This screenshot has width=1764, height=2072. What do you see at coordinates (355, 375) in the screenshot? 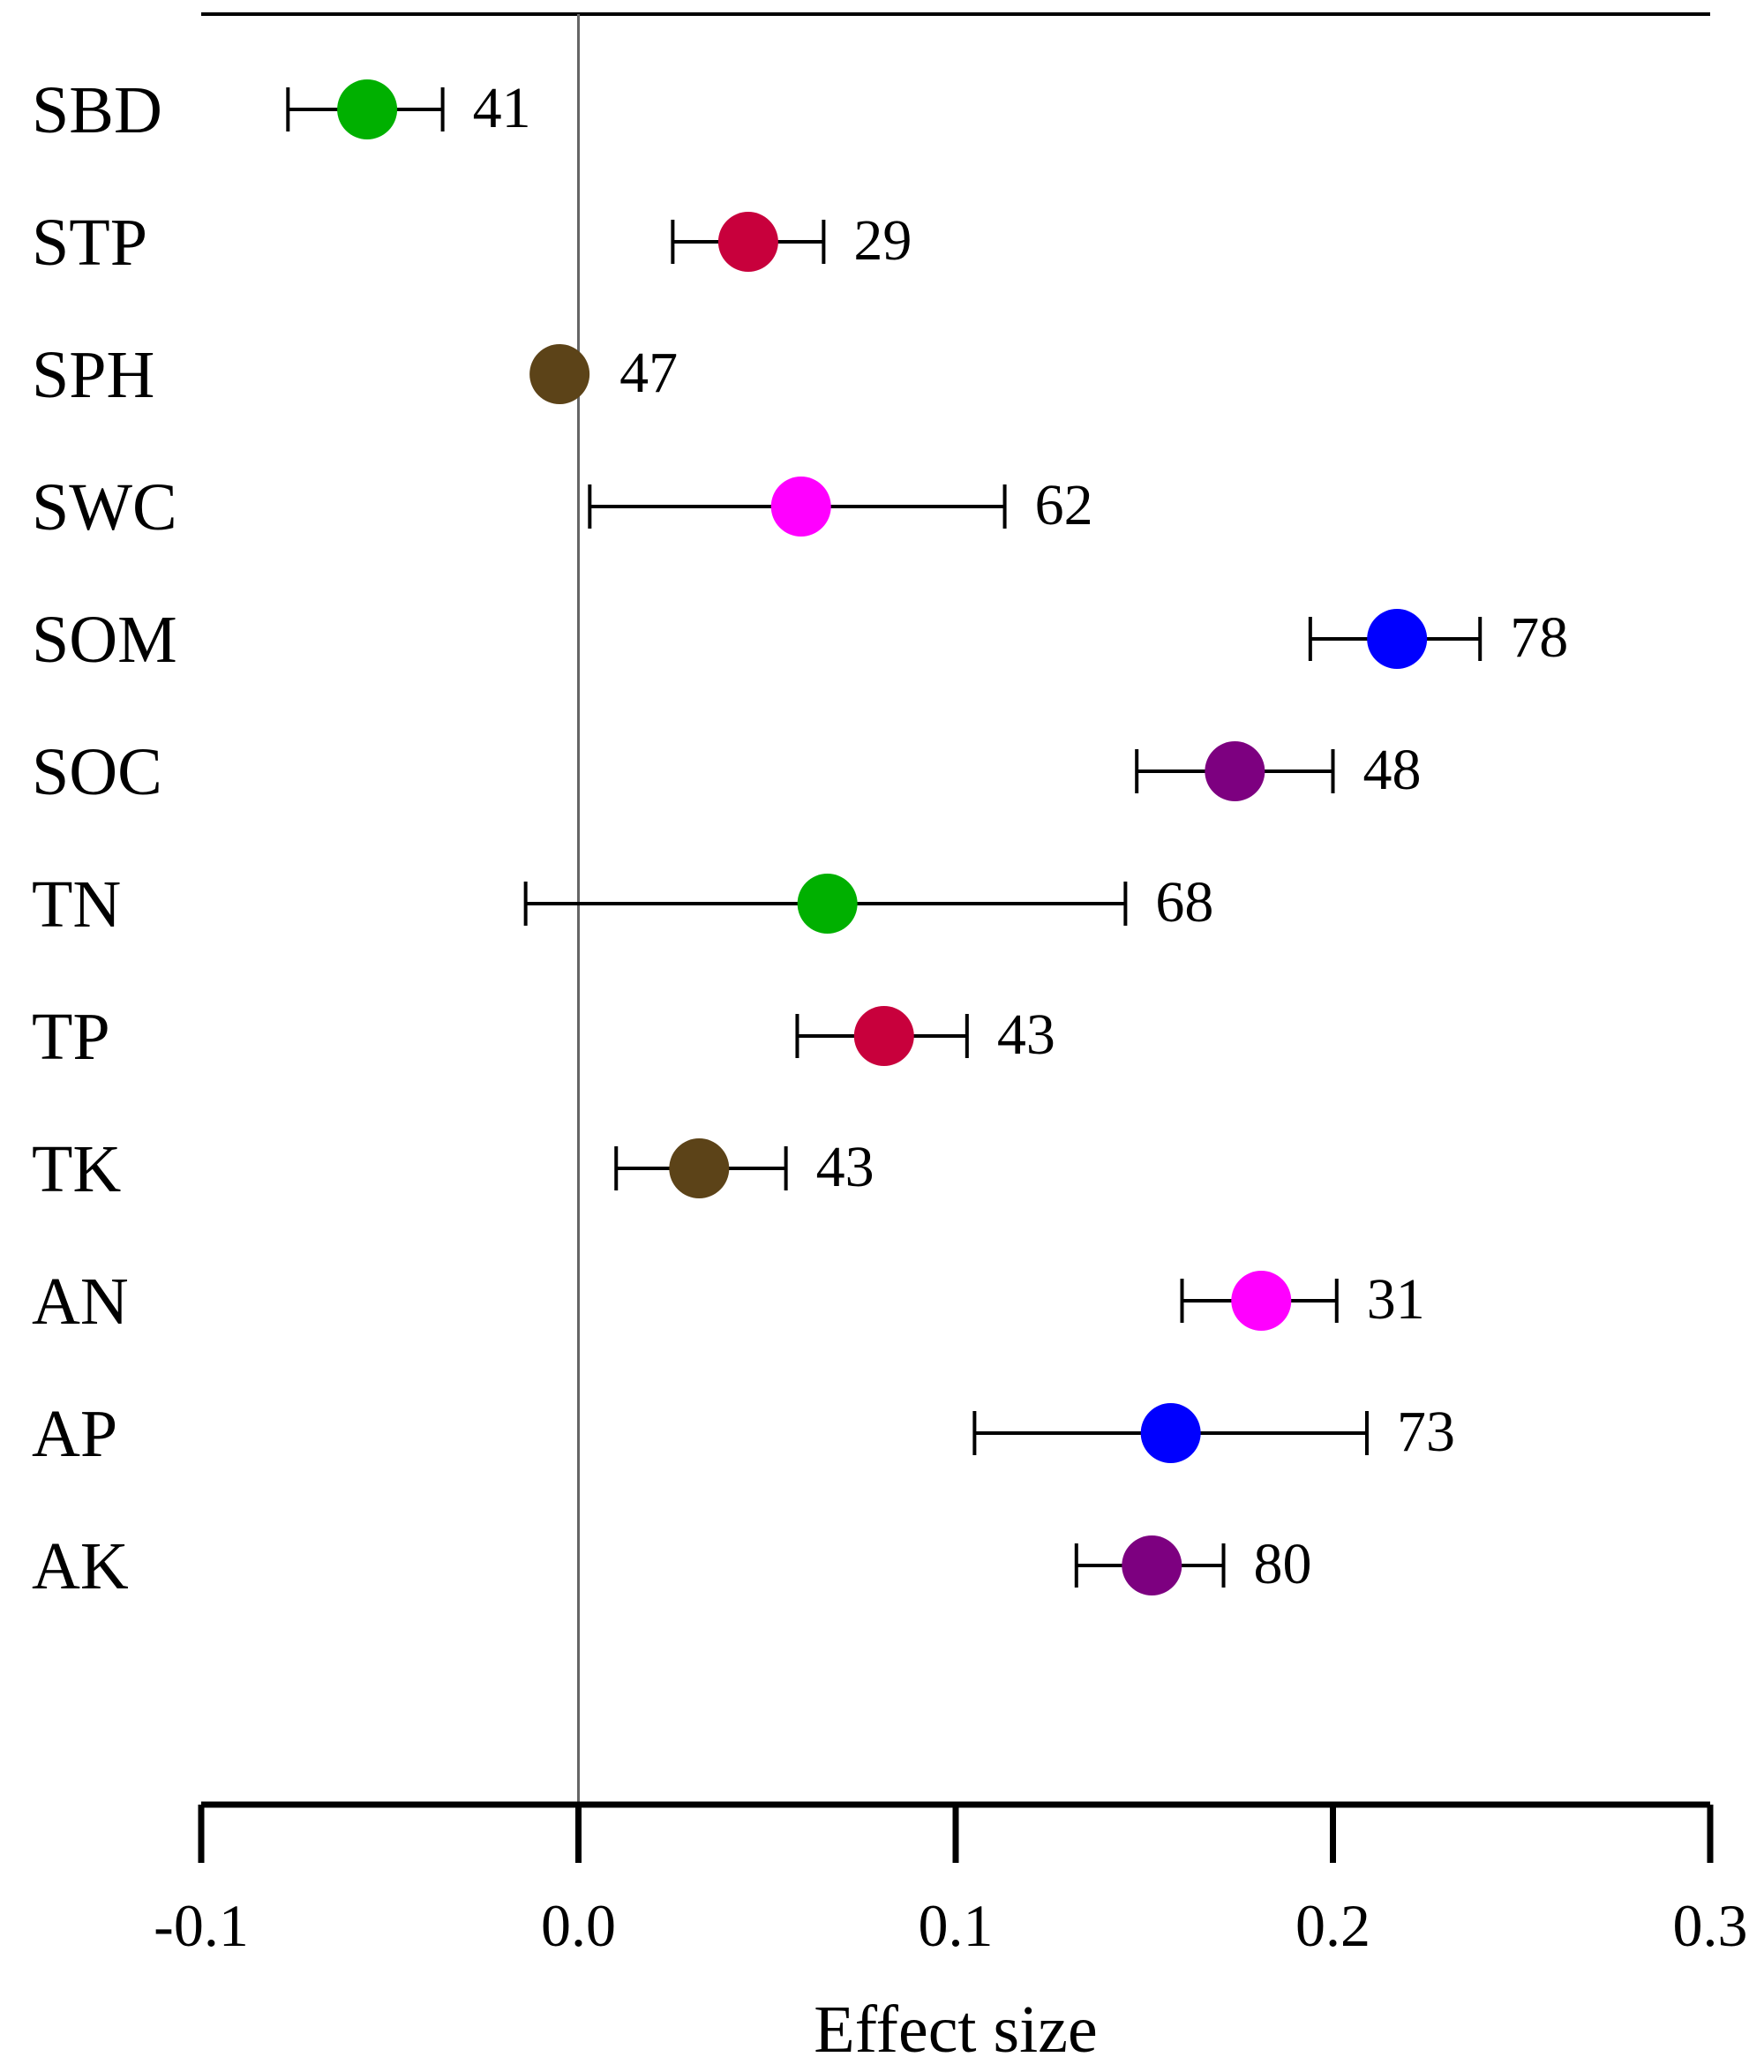
I see `row-sph: SPH 47` at bounding box center [355, 375].